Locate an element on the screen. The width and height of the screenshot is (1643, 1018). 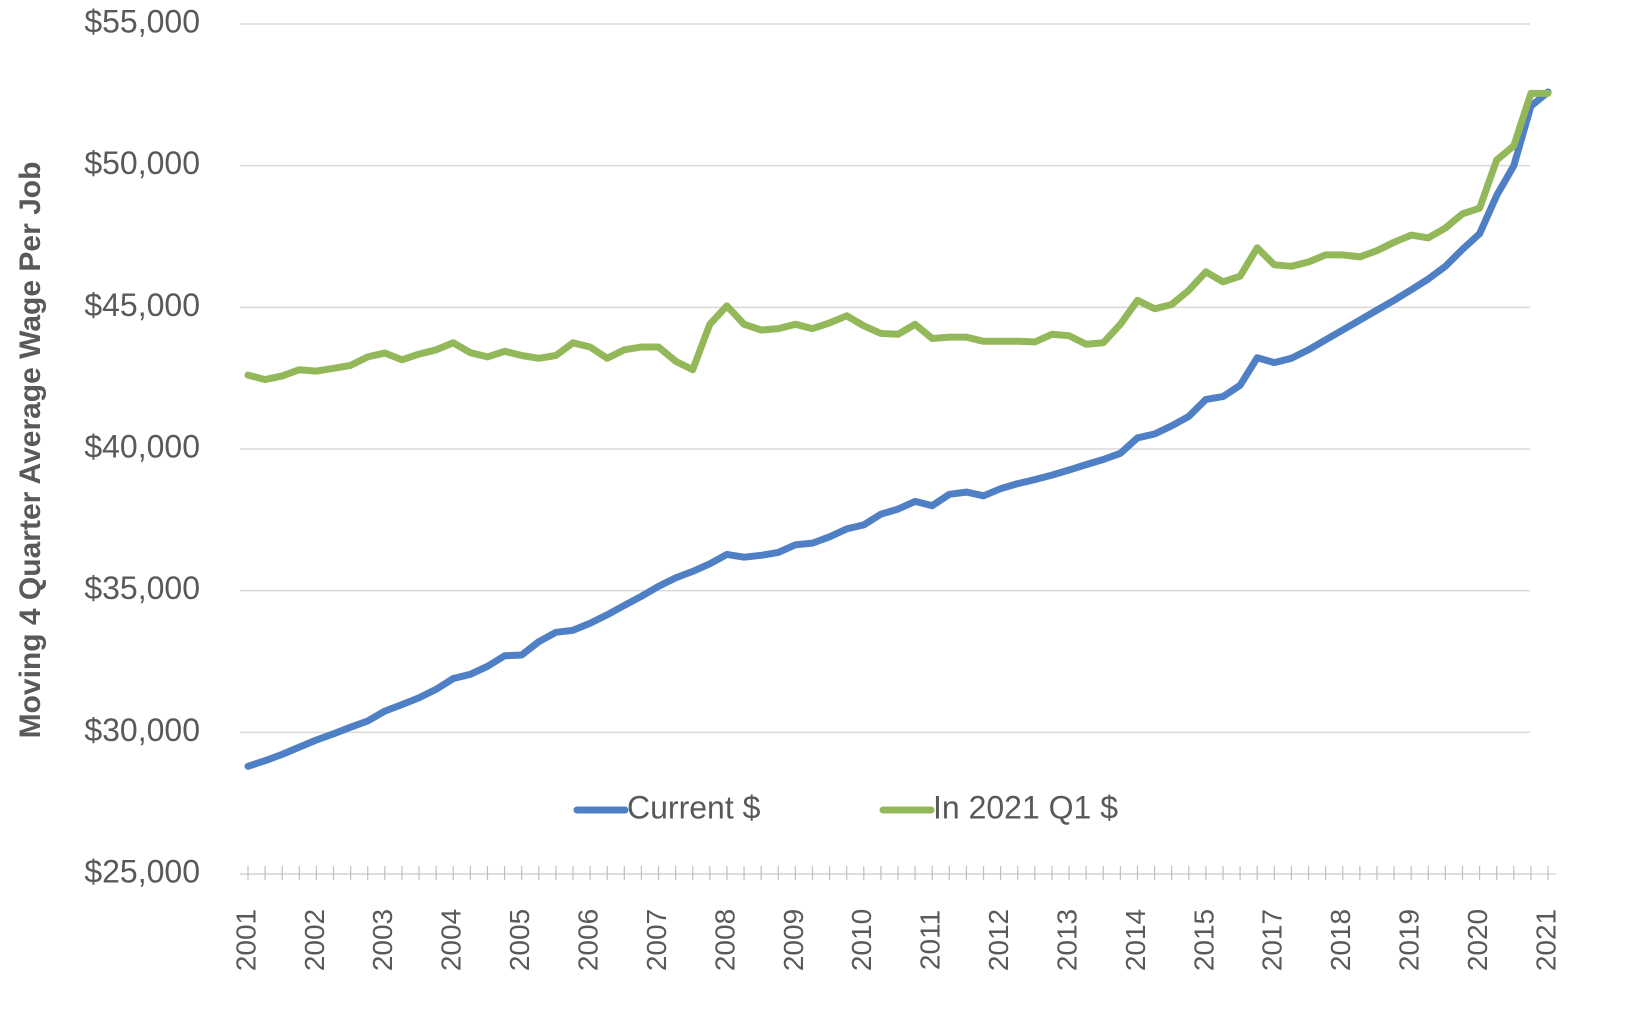
x-tick-label: 2006 is located at coordinates (587, 940).